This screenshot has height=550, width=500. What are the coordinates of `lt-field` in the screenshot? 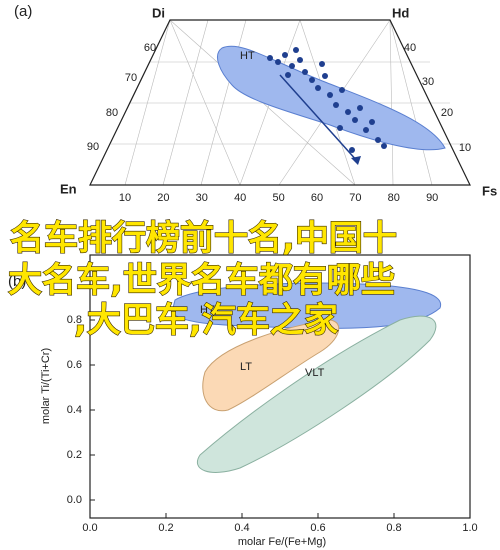 It's located at (271, 365).